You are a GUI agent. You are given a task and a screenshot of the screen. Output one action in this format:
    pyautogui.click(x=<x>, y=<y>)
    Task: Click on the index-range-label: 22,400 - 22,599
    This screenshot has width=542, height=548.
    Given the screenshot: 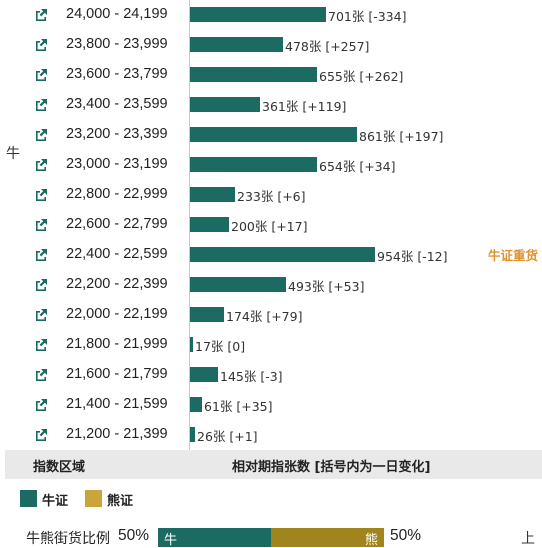 What is the action you would take?
    pyautogui.click(x=117, y=254)
    